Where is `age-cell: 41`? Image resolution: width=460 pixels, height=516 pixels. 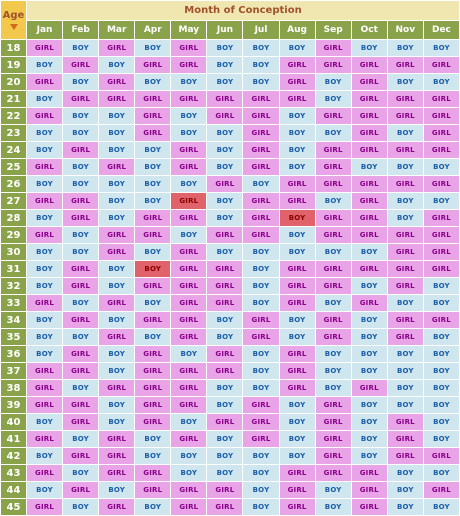
age-cell: 41 is located at coordinates (13, 439).